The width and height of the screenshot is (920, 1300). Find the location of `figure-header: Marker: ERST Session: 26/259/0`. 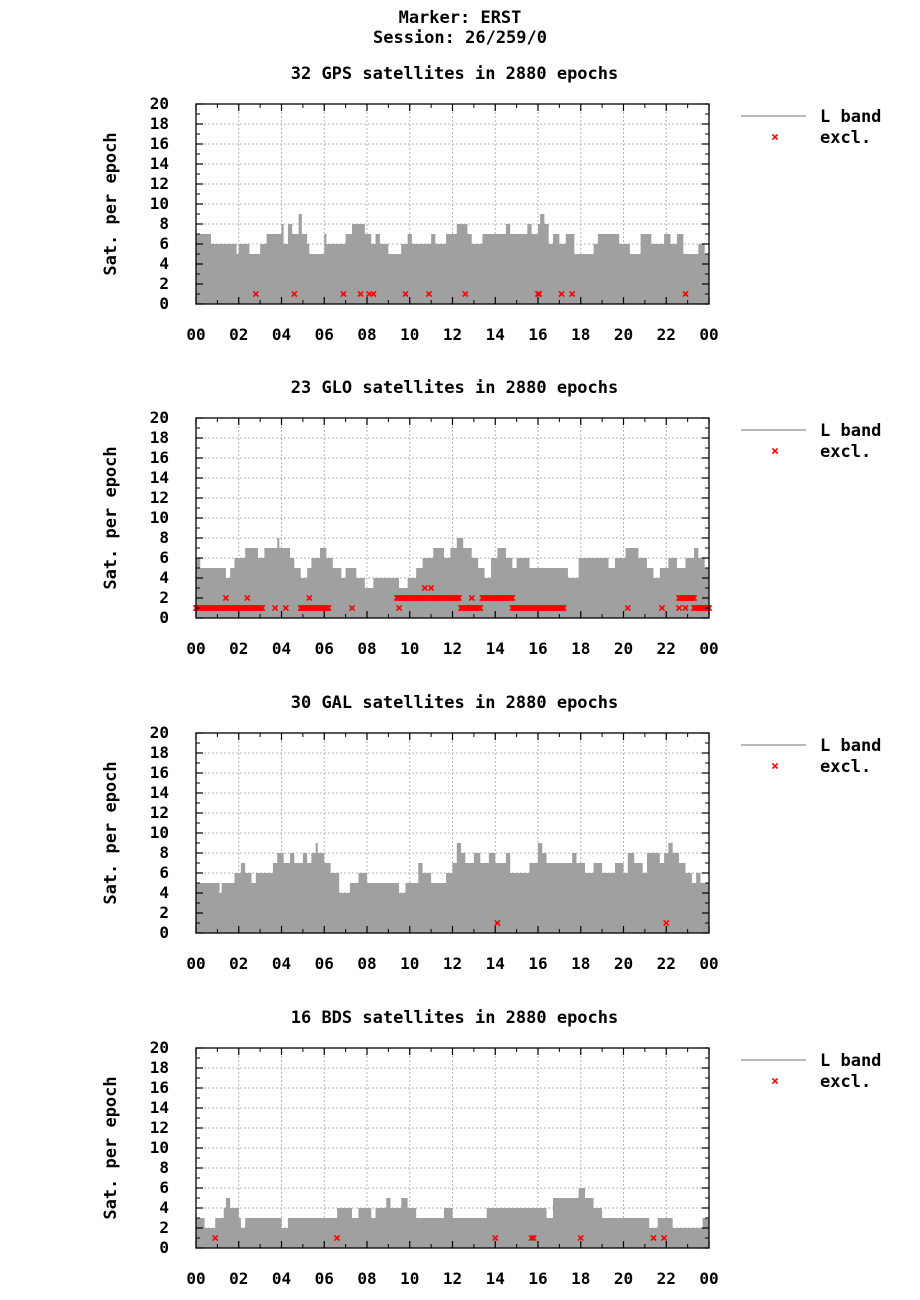

figure-header: Marker: ERST Session: 26/259/0 is located at coordinates (460, 28).